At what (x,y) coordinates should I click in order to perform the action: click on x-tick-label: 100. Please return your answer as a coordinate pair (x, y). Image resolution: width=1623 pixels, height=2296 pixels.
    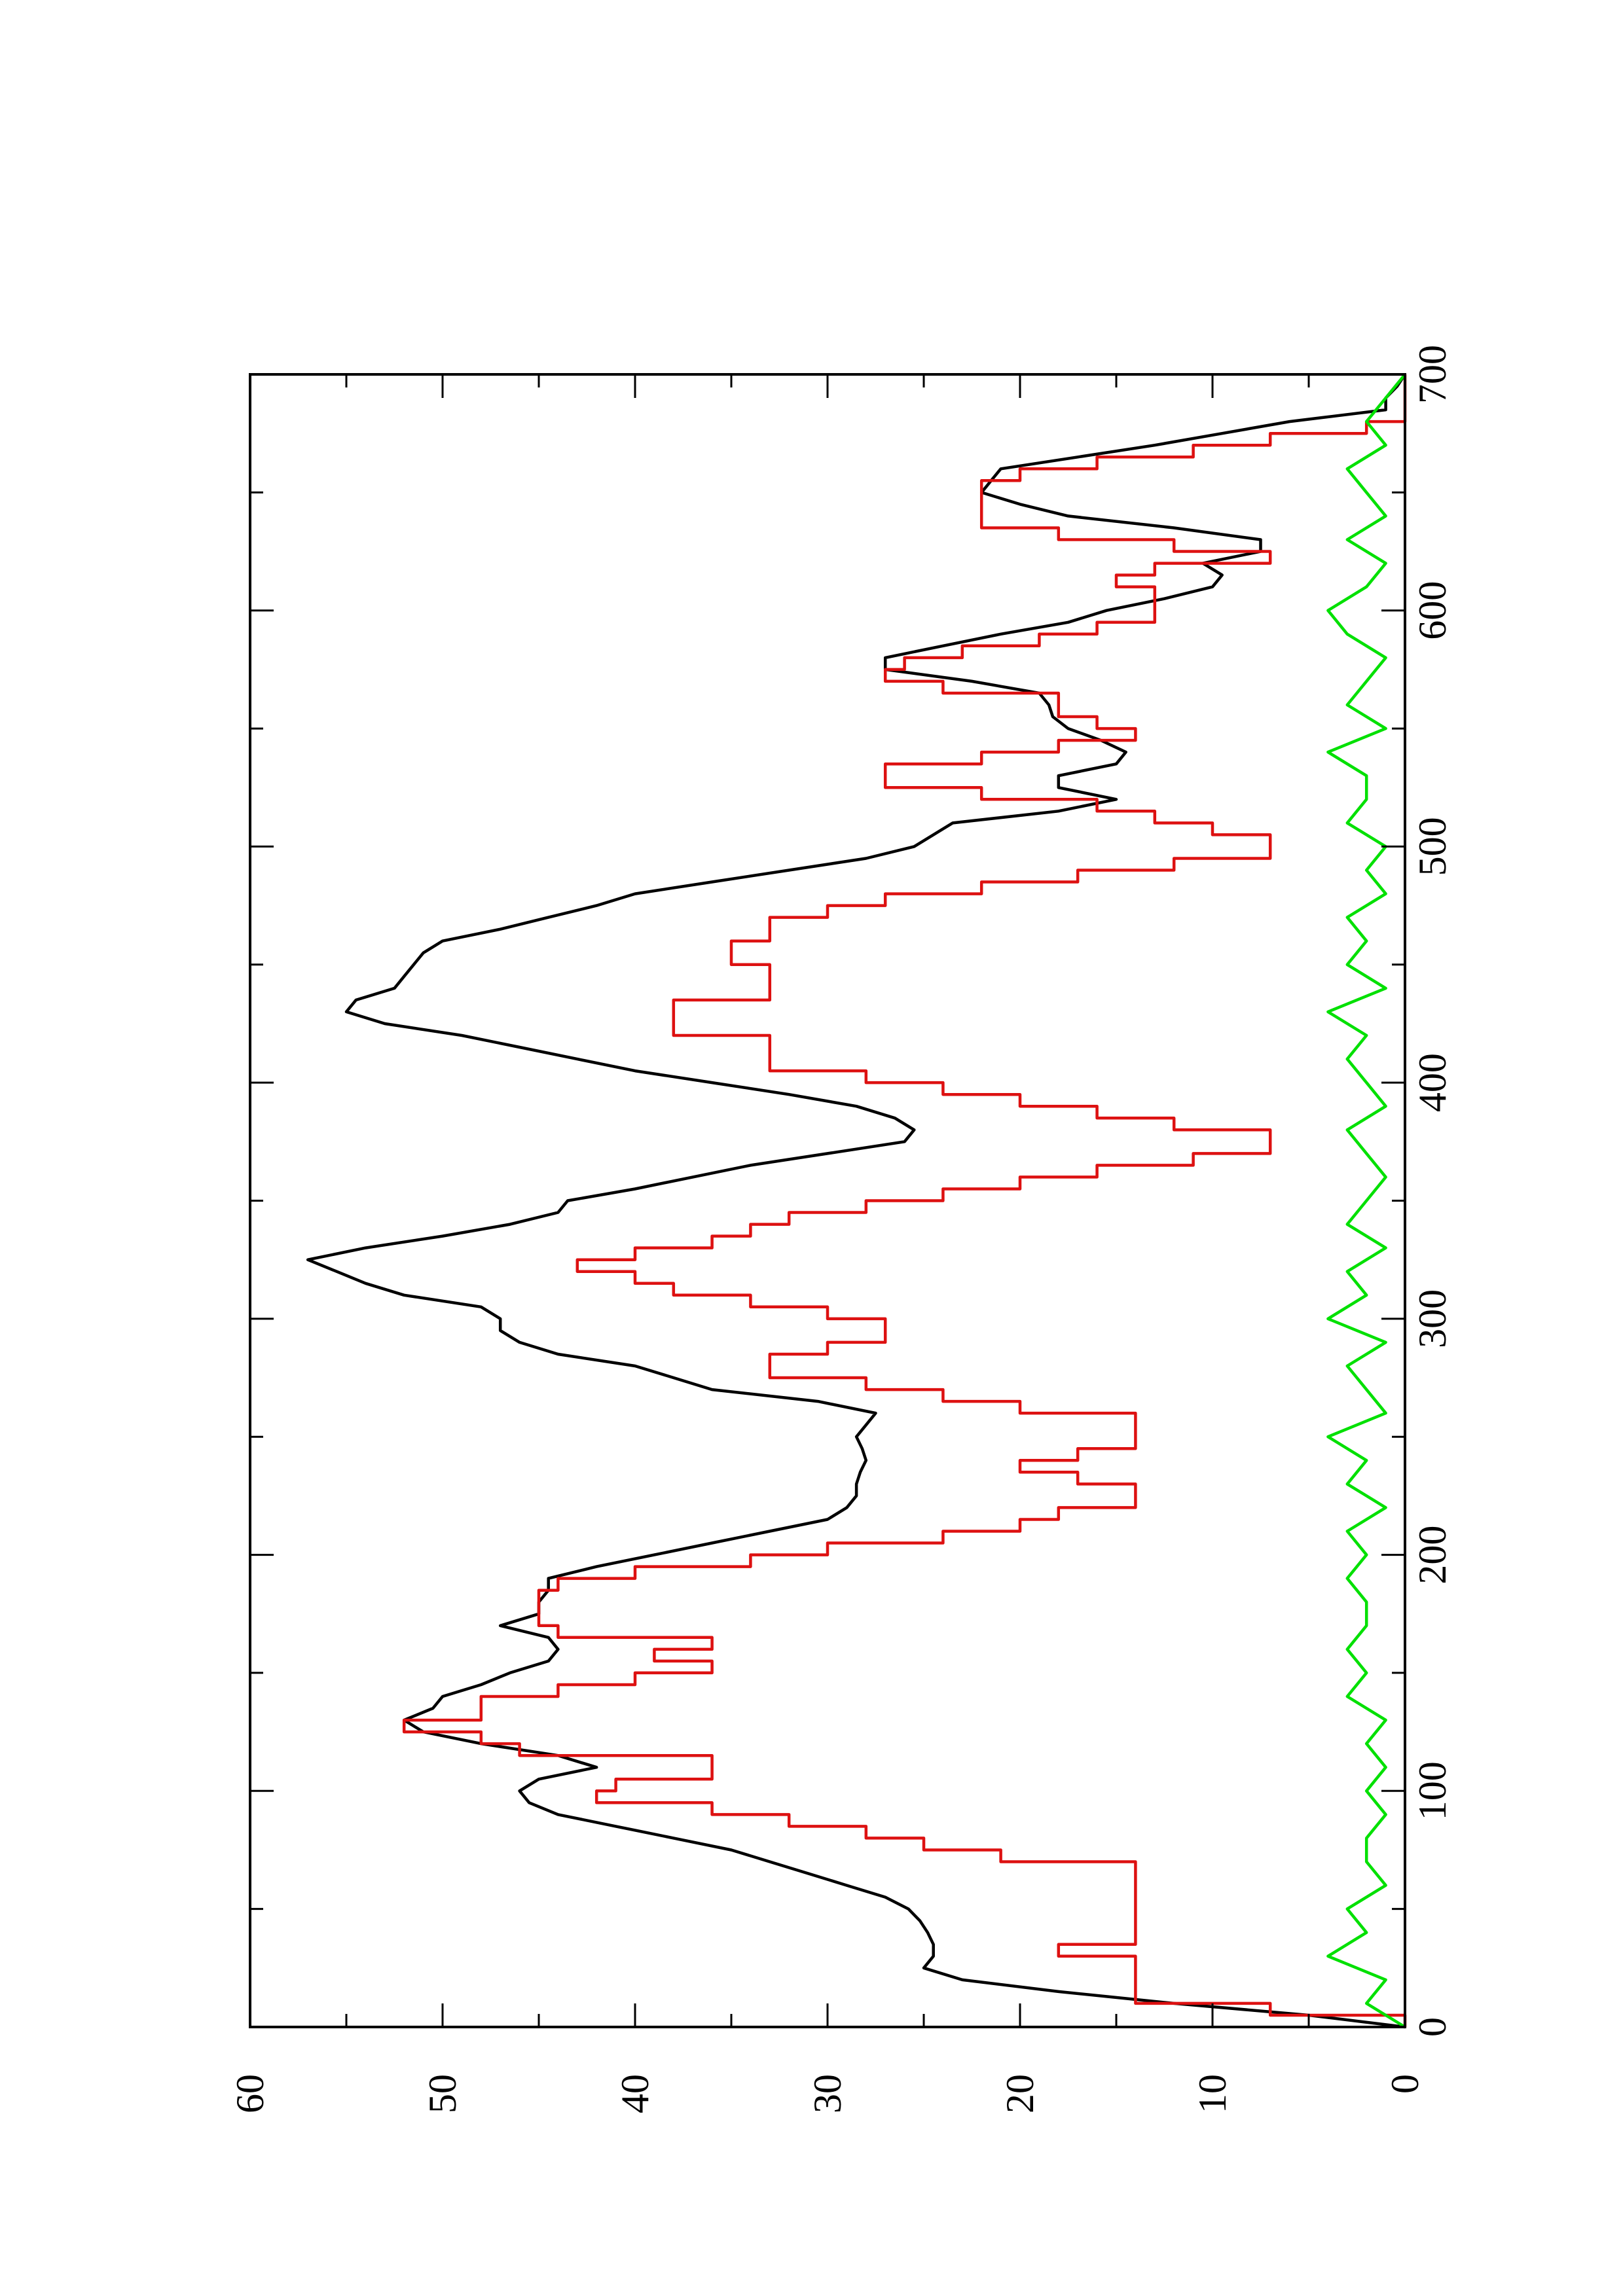
    Looking at the image, I should click on (1432, 1790).